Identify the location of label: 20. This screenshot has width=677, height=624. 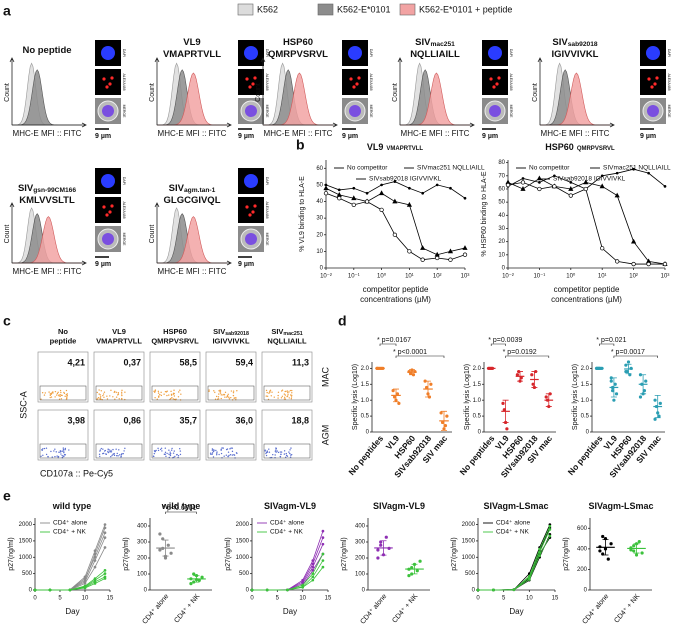
(319, 235).